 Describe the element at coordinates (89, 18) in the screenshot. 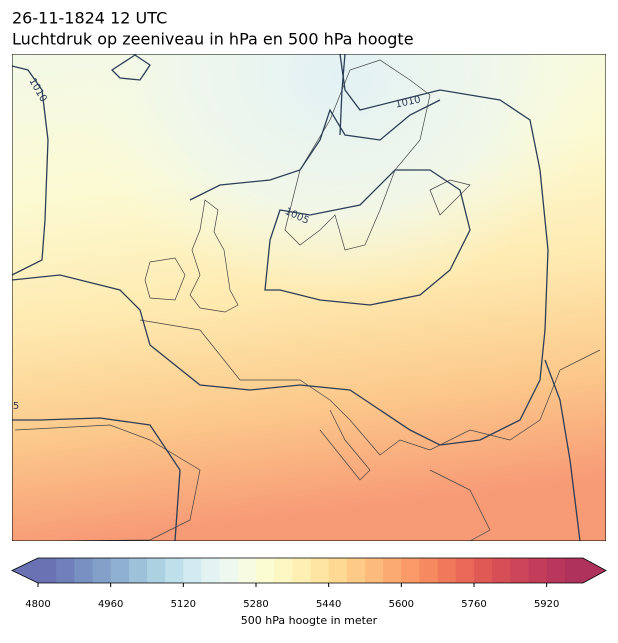

I see `title: 26-11-1824 12 UTC` at that location.